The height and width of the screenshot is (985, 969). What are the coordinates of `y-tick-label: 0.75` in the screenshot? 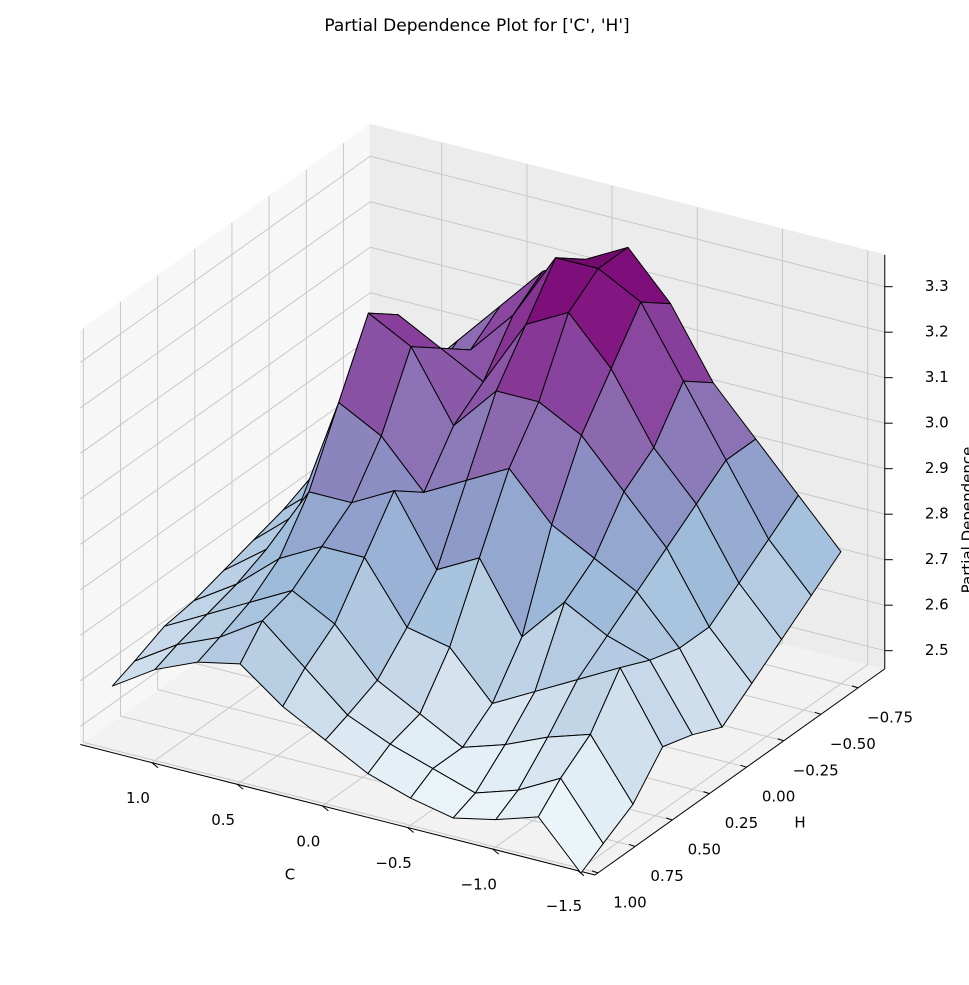 It's located at (666, 876).